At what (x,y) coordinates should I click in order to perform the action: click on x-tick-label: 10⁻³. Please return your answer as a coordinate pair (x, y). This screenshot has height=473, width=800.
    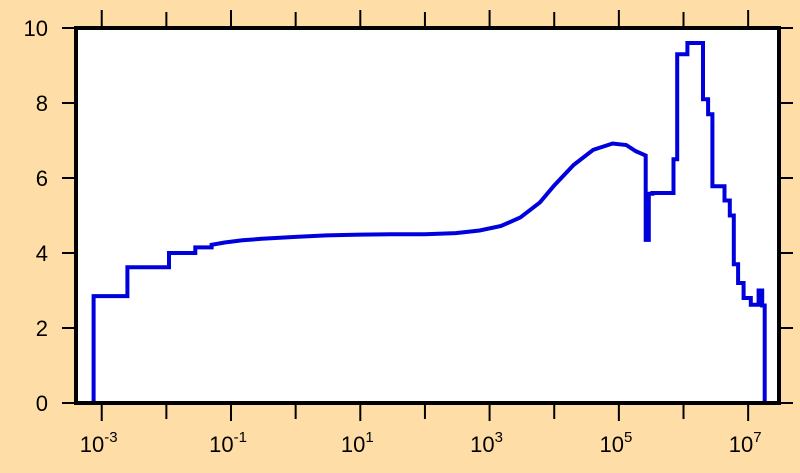
    Looking at the image, I should click on (99, 443).